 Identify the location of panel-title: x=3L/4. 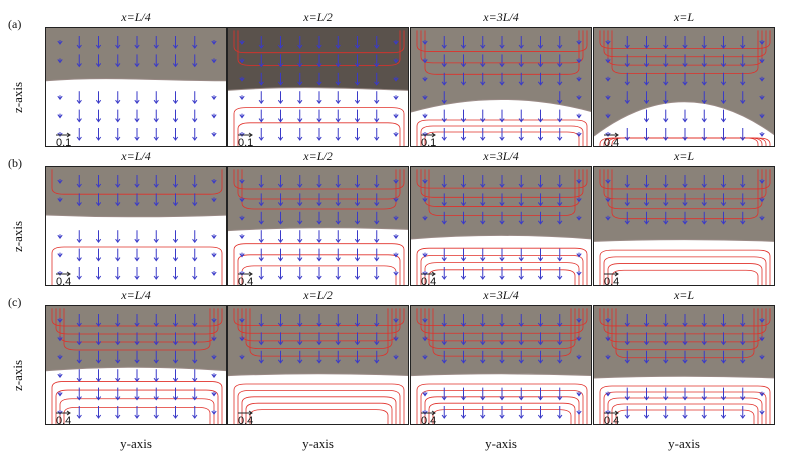
(501, 156).